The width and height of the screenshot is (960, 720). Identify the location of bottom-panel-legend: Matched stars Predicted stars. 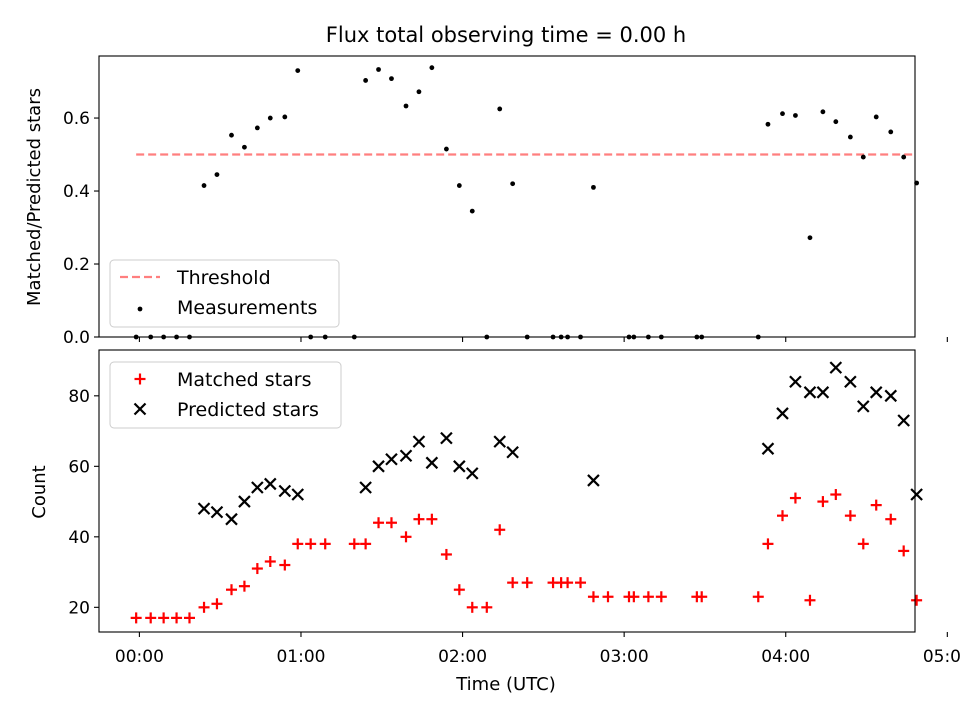
(225, 395).